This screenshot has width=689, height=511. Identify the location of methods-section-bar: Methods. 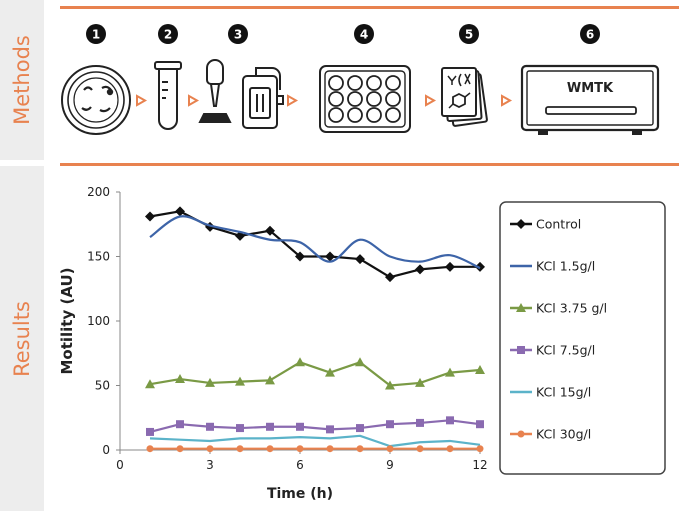
(22, 80).